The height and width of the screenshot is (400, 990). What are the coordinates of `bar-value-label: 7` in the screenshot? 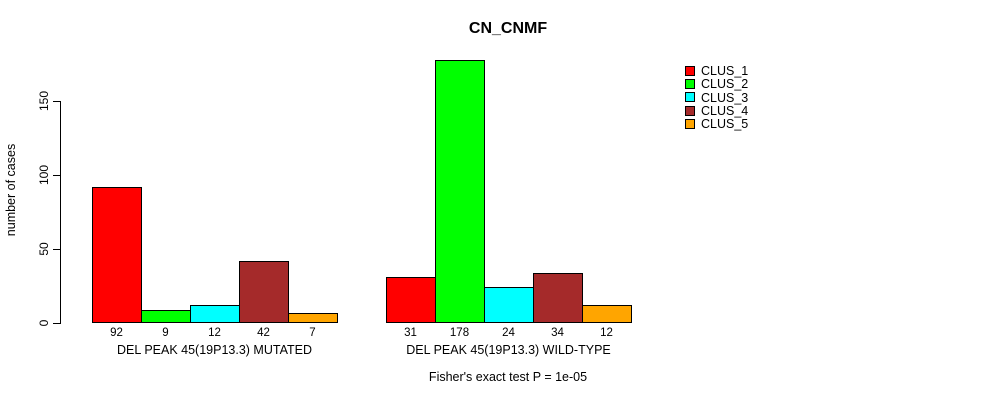 It's located at (312, 333).